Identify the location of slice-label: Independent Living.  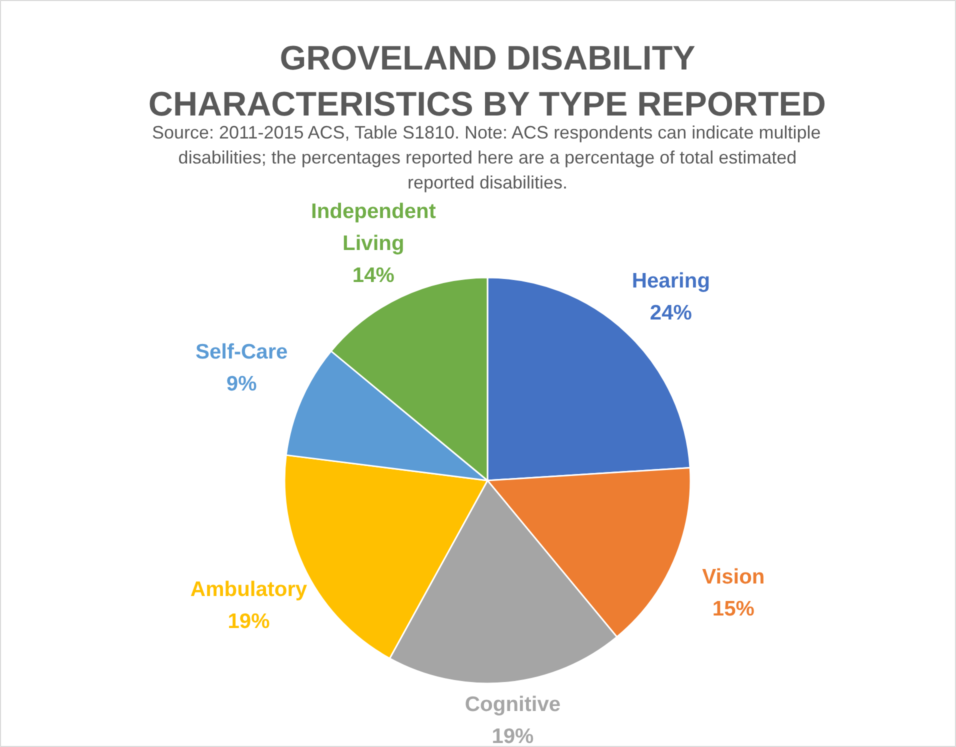
(373, 228).